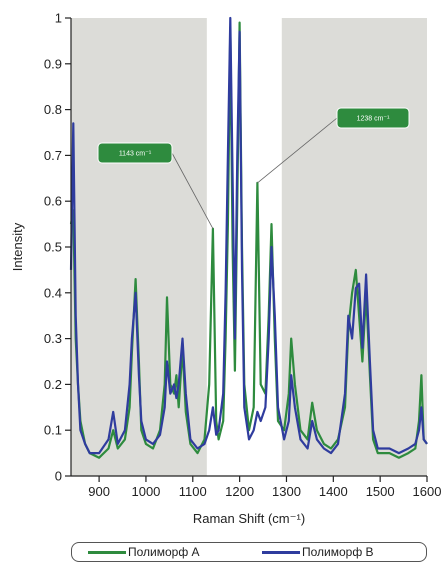  What do you see at coordinates (286, 491) in the screenshot?
I see `x-tick-label: 1300` at bounding box center [286, 491].